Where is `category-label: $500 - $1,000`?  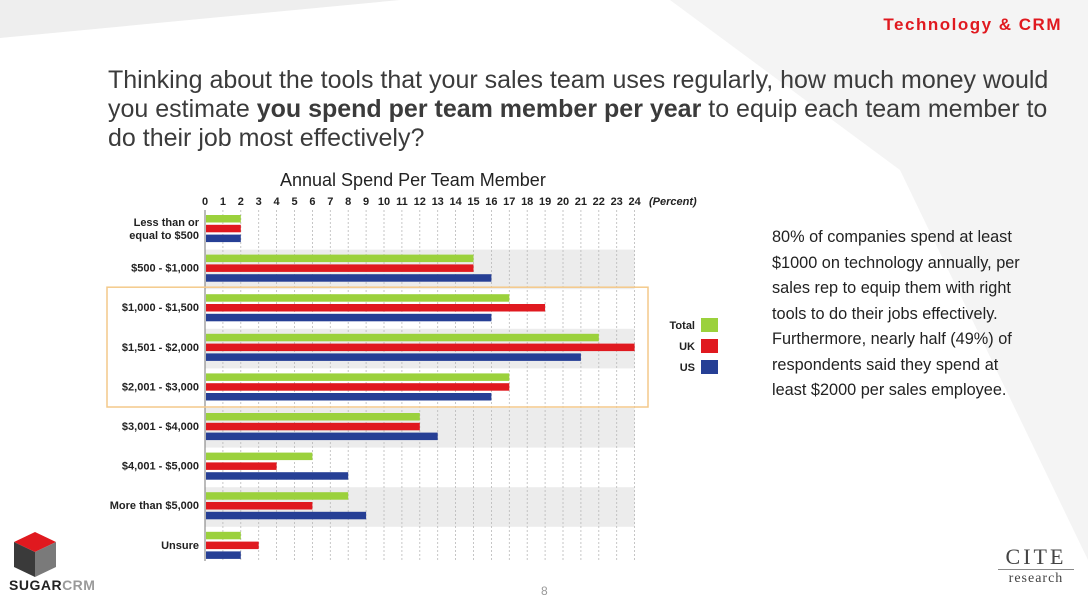 category-label: $500 - $1,000 is located at coordinates (165, 269).